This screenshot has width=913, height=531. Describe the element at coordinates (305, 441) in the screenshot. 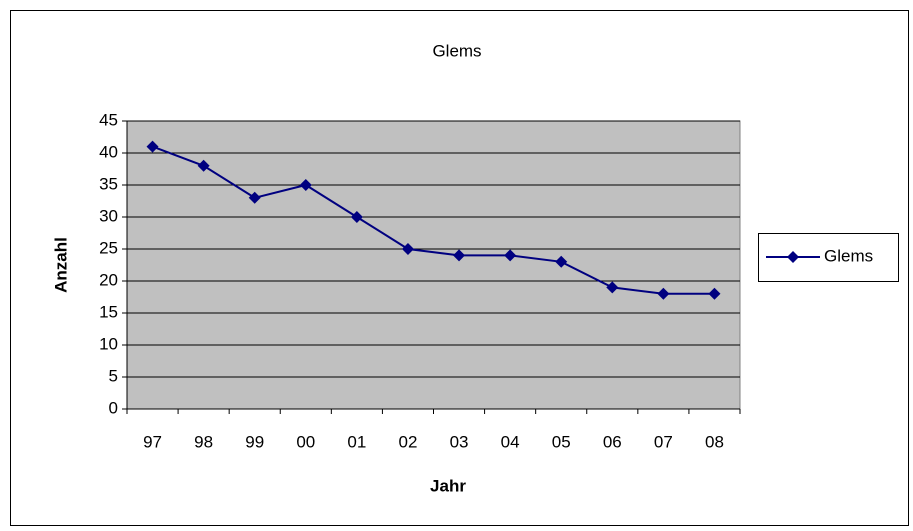

I see `x-tick-label: 00` at that location.